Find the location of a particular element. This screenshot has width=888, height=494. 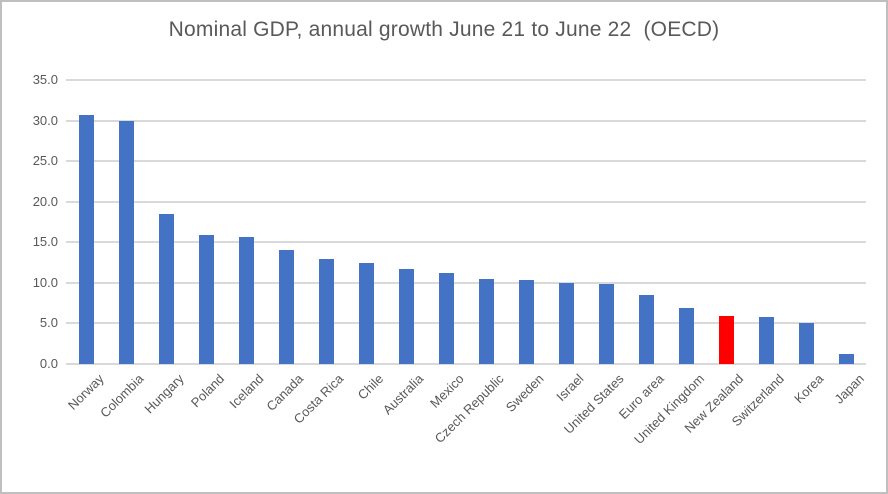

y-tick-label: 5.0 is located at coordinates (48, 323).